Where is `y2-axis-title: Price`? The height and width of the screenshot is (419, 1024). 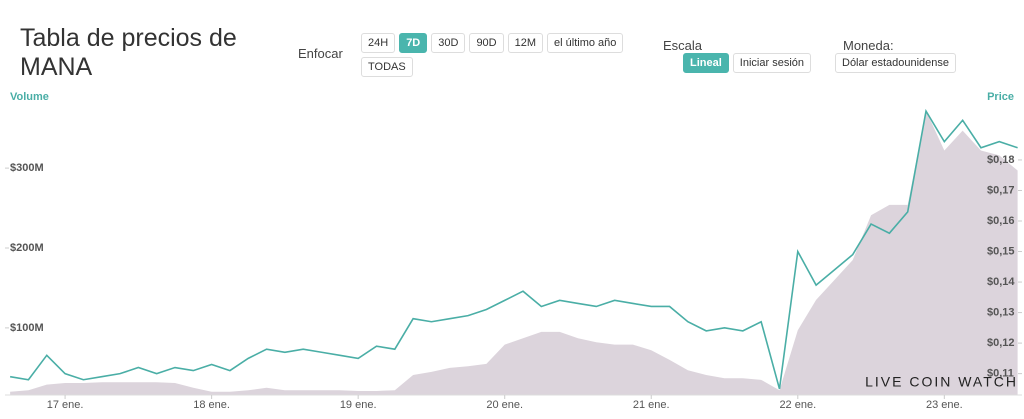
y2-axis-title: Price is located at coordinates (1000, 97).